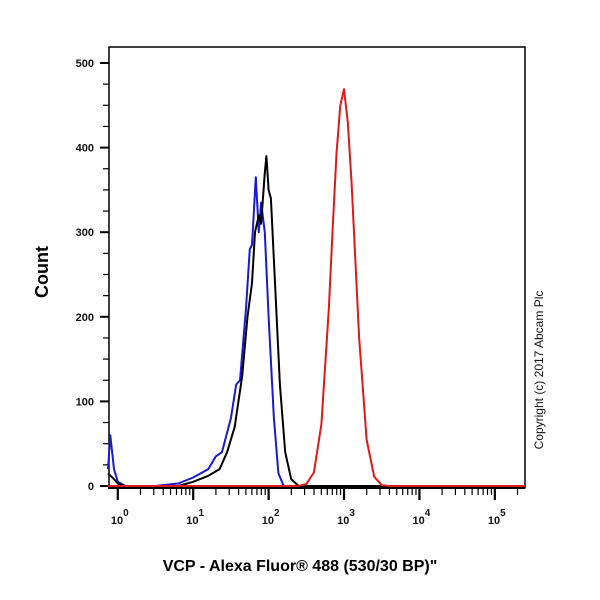 Image resolution: width=600 pixels, height=600 pixels. What do you see at coordinates (300, 566) in the screenshot?
I see `x-axis-title: VCP - Alexa Fluor® 488 (530/30 BP)"` at bounding box center [300, 566].